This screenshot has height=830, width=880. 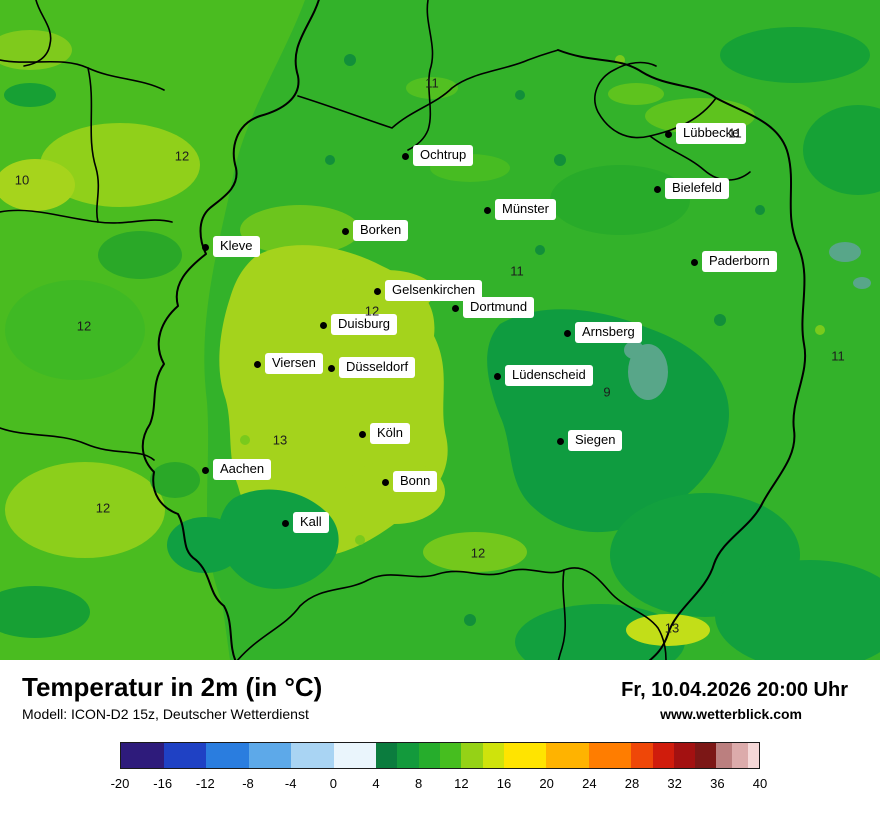 I want to click on legend-tick-label: -16, so click(x=163, y=783).